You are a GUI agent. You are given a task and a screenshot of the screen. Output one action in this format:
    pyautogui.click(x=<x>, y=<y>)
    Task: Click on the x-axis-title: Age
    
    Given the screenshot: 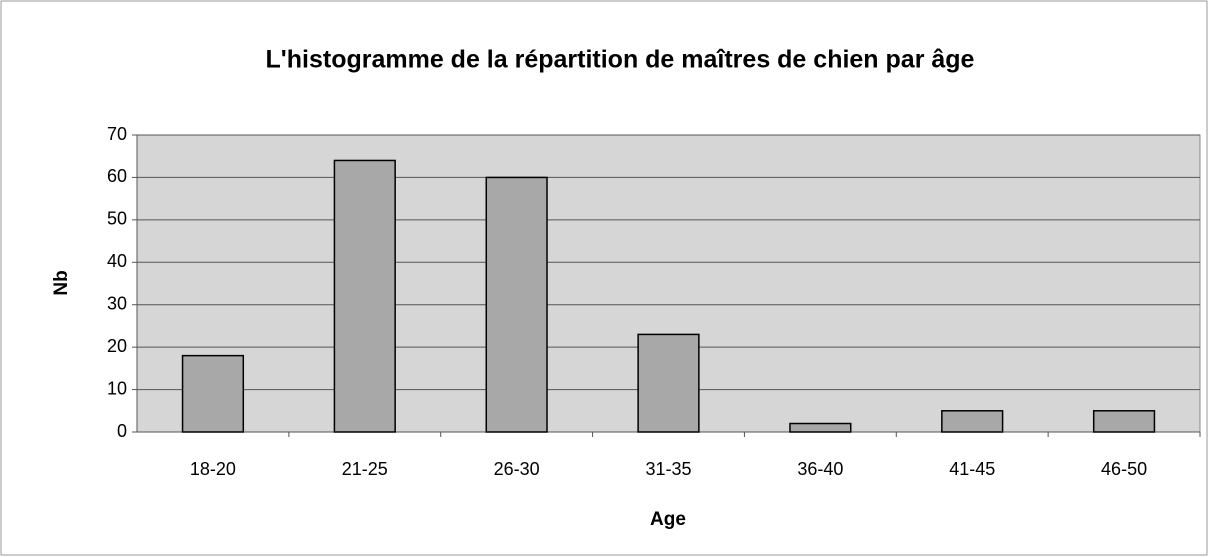 What is the action you would take?
    pyautogui.click(x=668, y=519)
    